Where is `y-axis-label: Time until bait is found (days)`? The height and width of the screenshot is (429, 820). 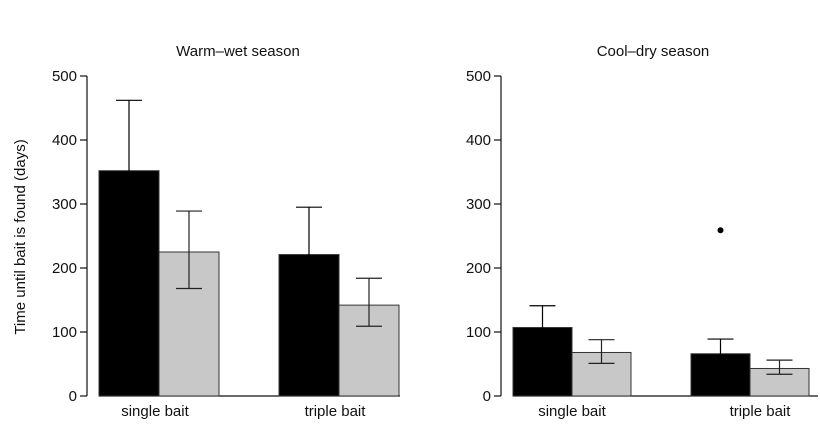
y-axis-label: Time until bait is found (days) is located at coordinates (20, 236).